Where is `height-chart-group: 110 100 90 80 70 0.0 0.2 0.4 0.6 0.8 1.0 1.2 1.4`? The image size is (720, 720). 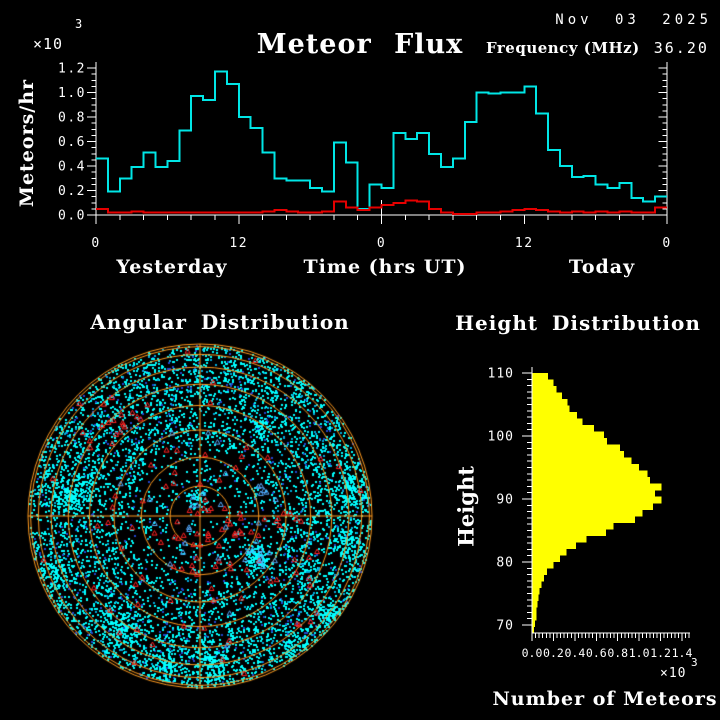
height-chart-group: 110 100 90 80 70 0.0 0.2 0.4 0.6 0.8 1.0 1.2 1.4 is located at coordinates (590, 514).